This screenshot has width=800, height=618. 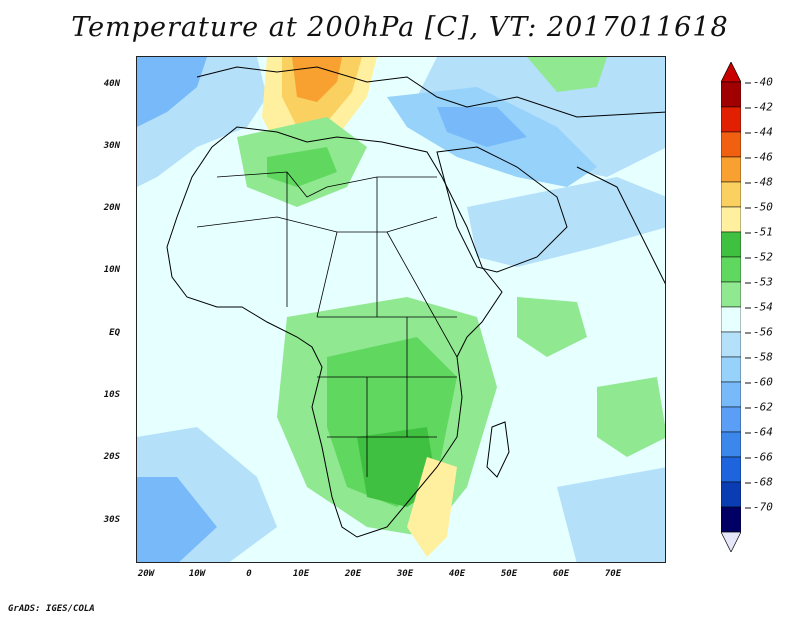 I want to click on lat-label-30n: 30N, so click(x=111, y=146).